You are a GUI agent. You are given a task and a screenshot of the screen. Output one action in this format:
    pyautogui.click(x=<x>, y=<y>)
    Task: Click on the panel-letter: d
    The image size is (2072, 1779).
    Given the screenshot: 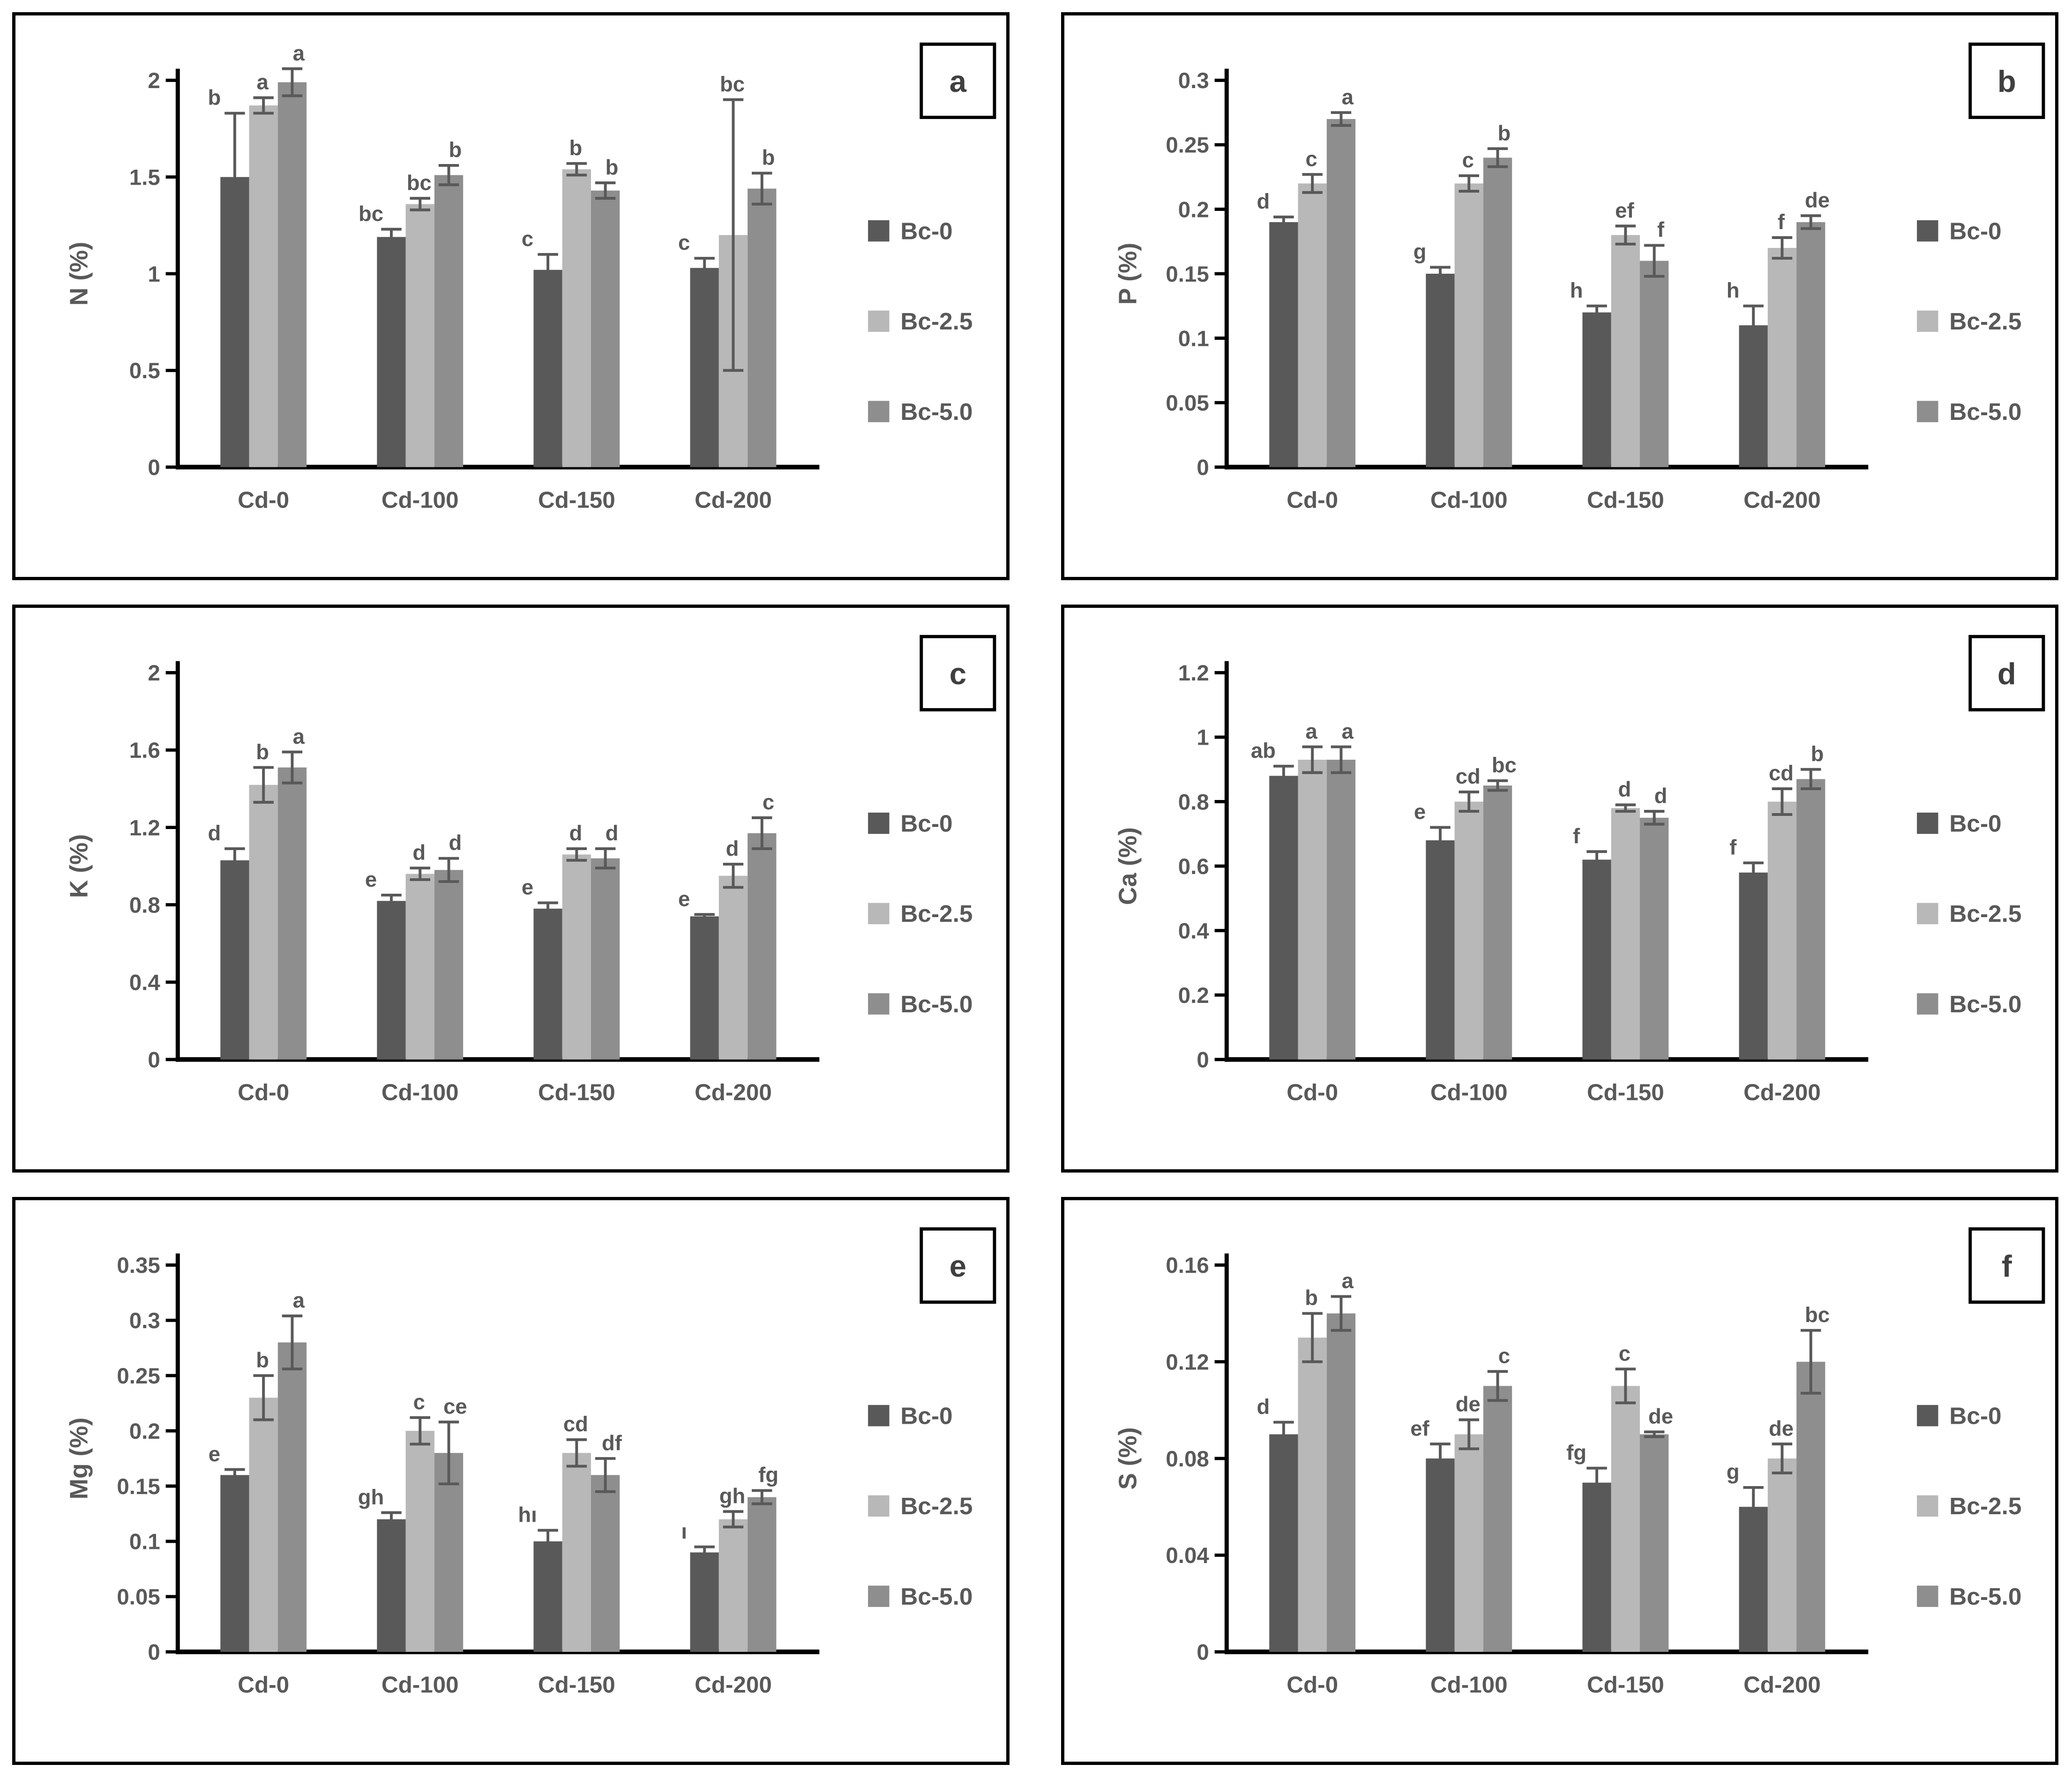 What is the action you would take?
    pyautogui.click(x=2006, y=674)
    